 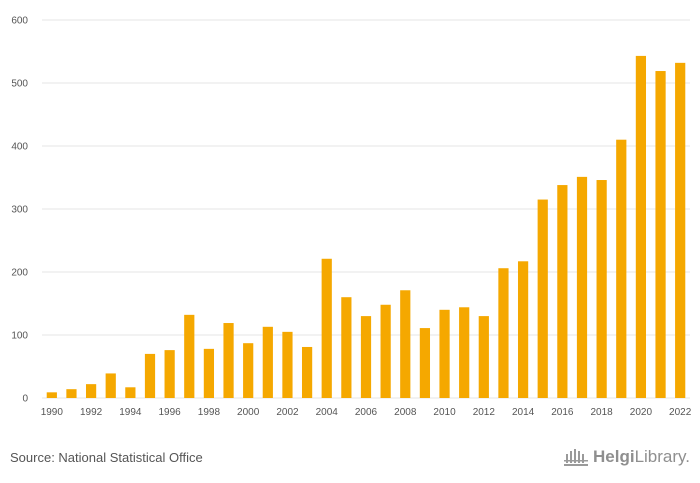 What do you see at coordinates (228, 360) in the screenshot?
I see `bar-1999` at bounding box center [228, 360].